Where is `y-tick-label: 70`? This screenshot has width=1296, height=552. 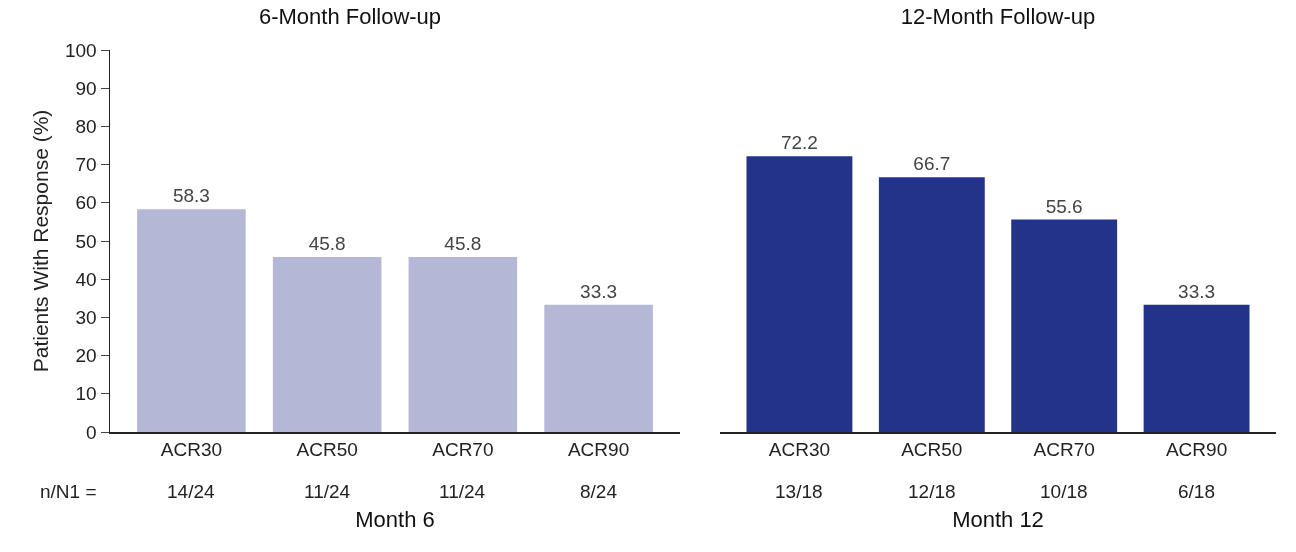 y-tick-label: 70 is located at coordinates (86, 165).